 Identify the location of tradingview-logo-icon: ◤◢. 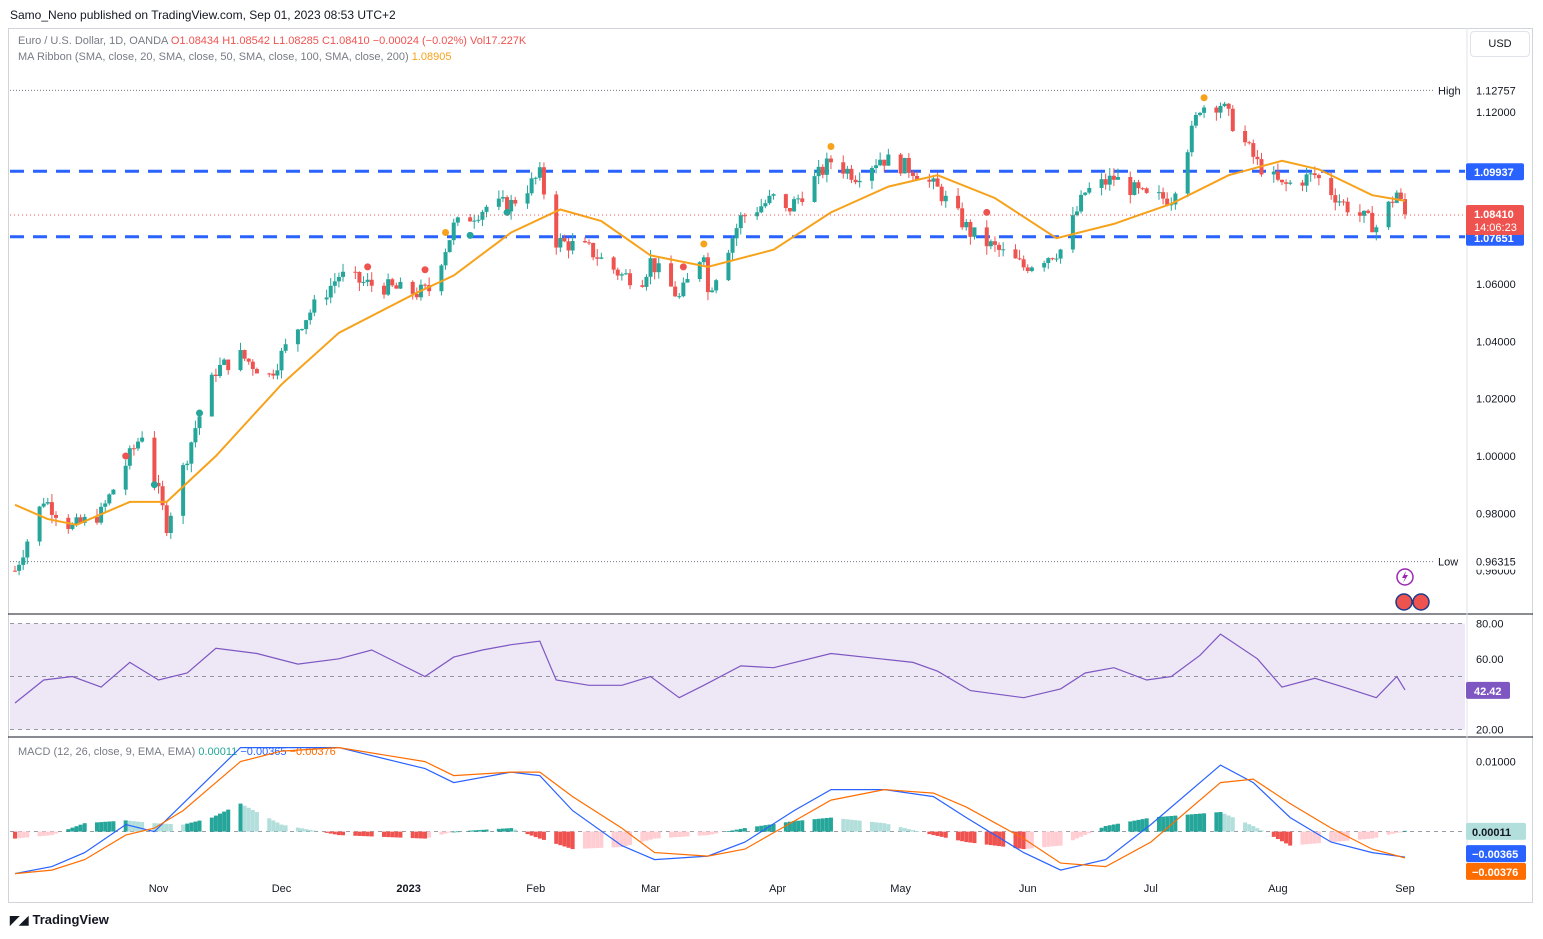
(19, 919).